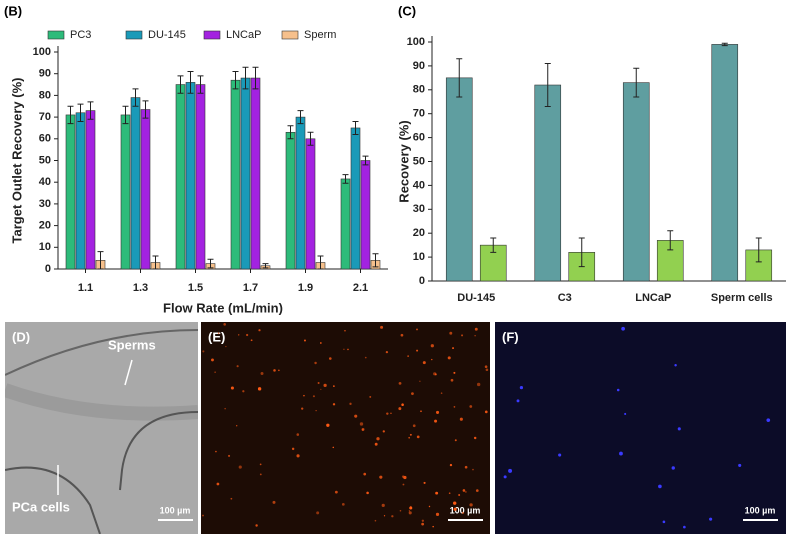 The width and height of the screenshot is (786, 543). I want to click on legend-label: Sperm, so click(320, 35).